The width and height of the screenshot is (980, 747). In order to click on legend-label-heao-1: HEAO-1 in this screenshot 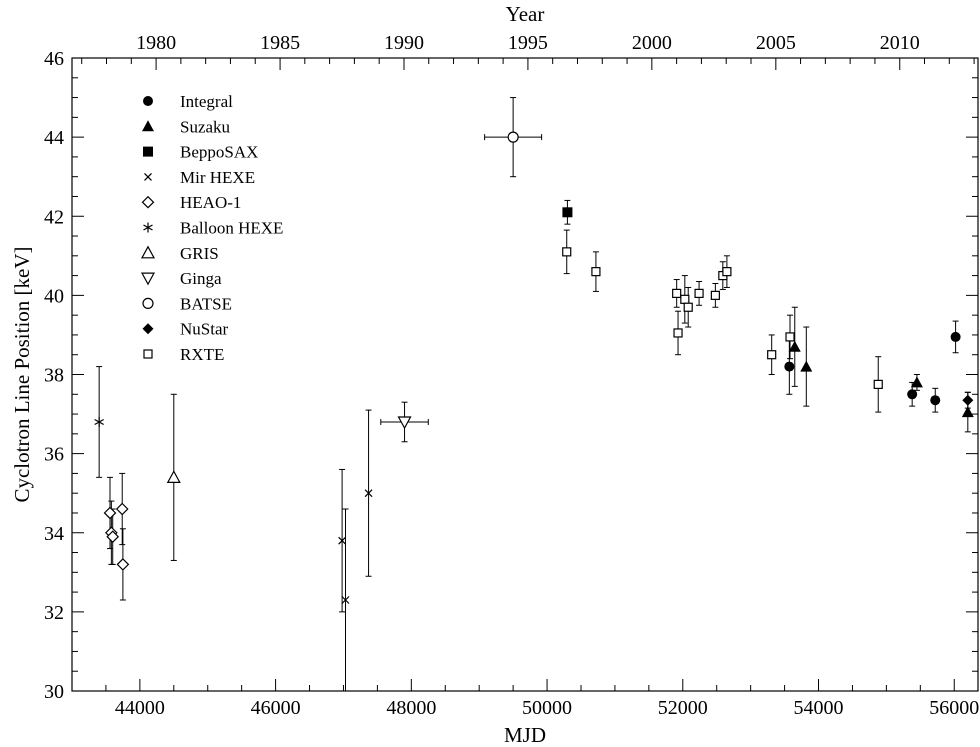, I will do `click(210, 202)`.